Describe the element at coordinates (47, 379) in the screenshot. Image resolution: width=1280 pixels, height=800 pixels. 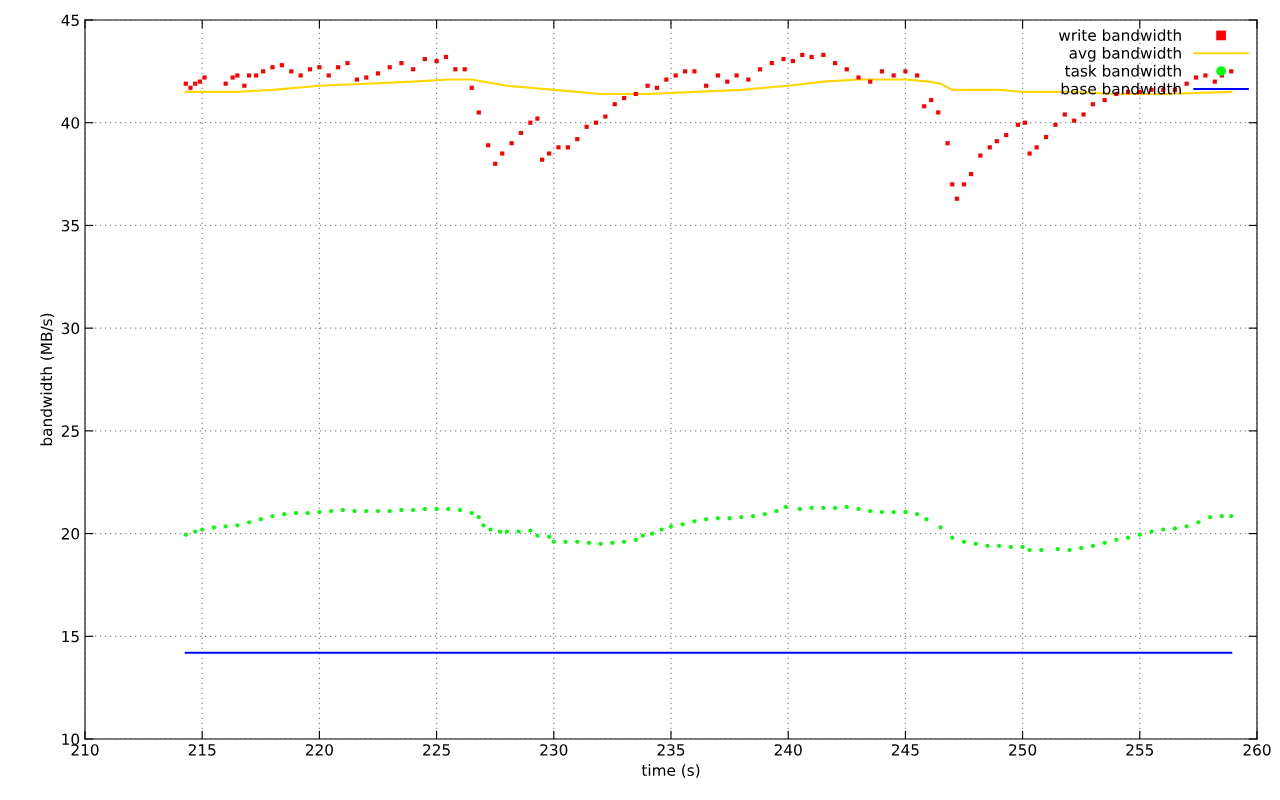
I see `y-axis-title: bandwidth (MB/s)` at that location.